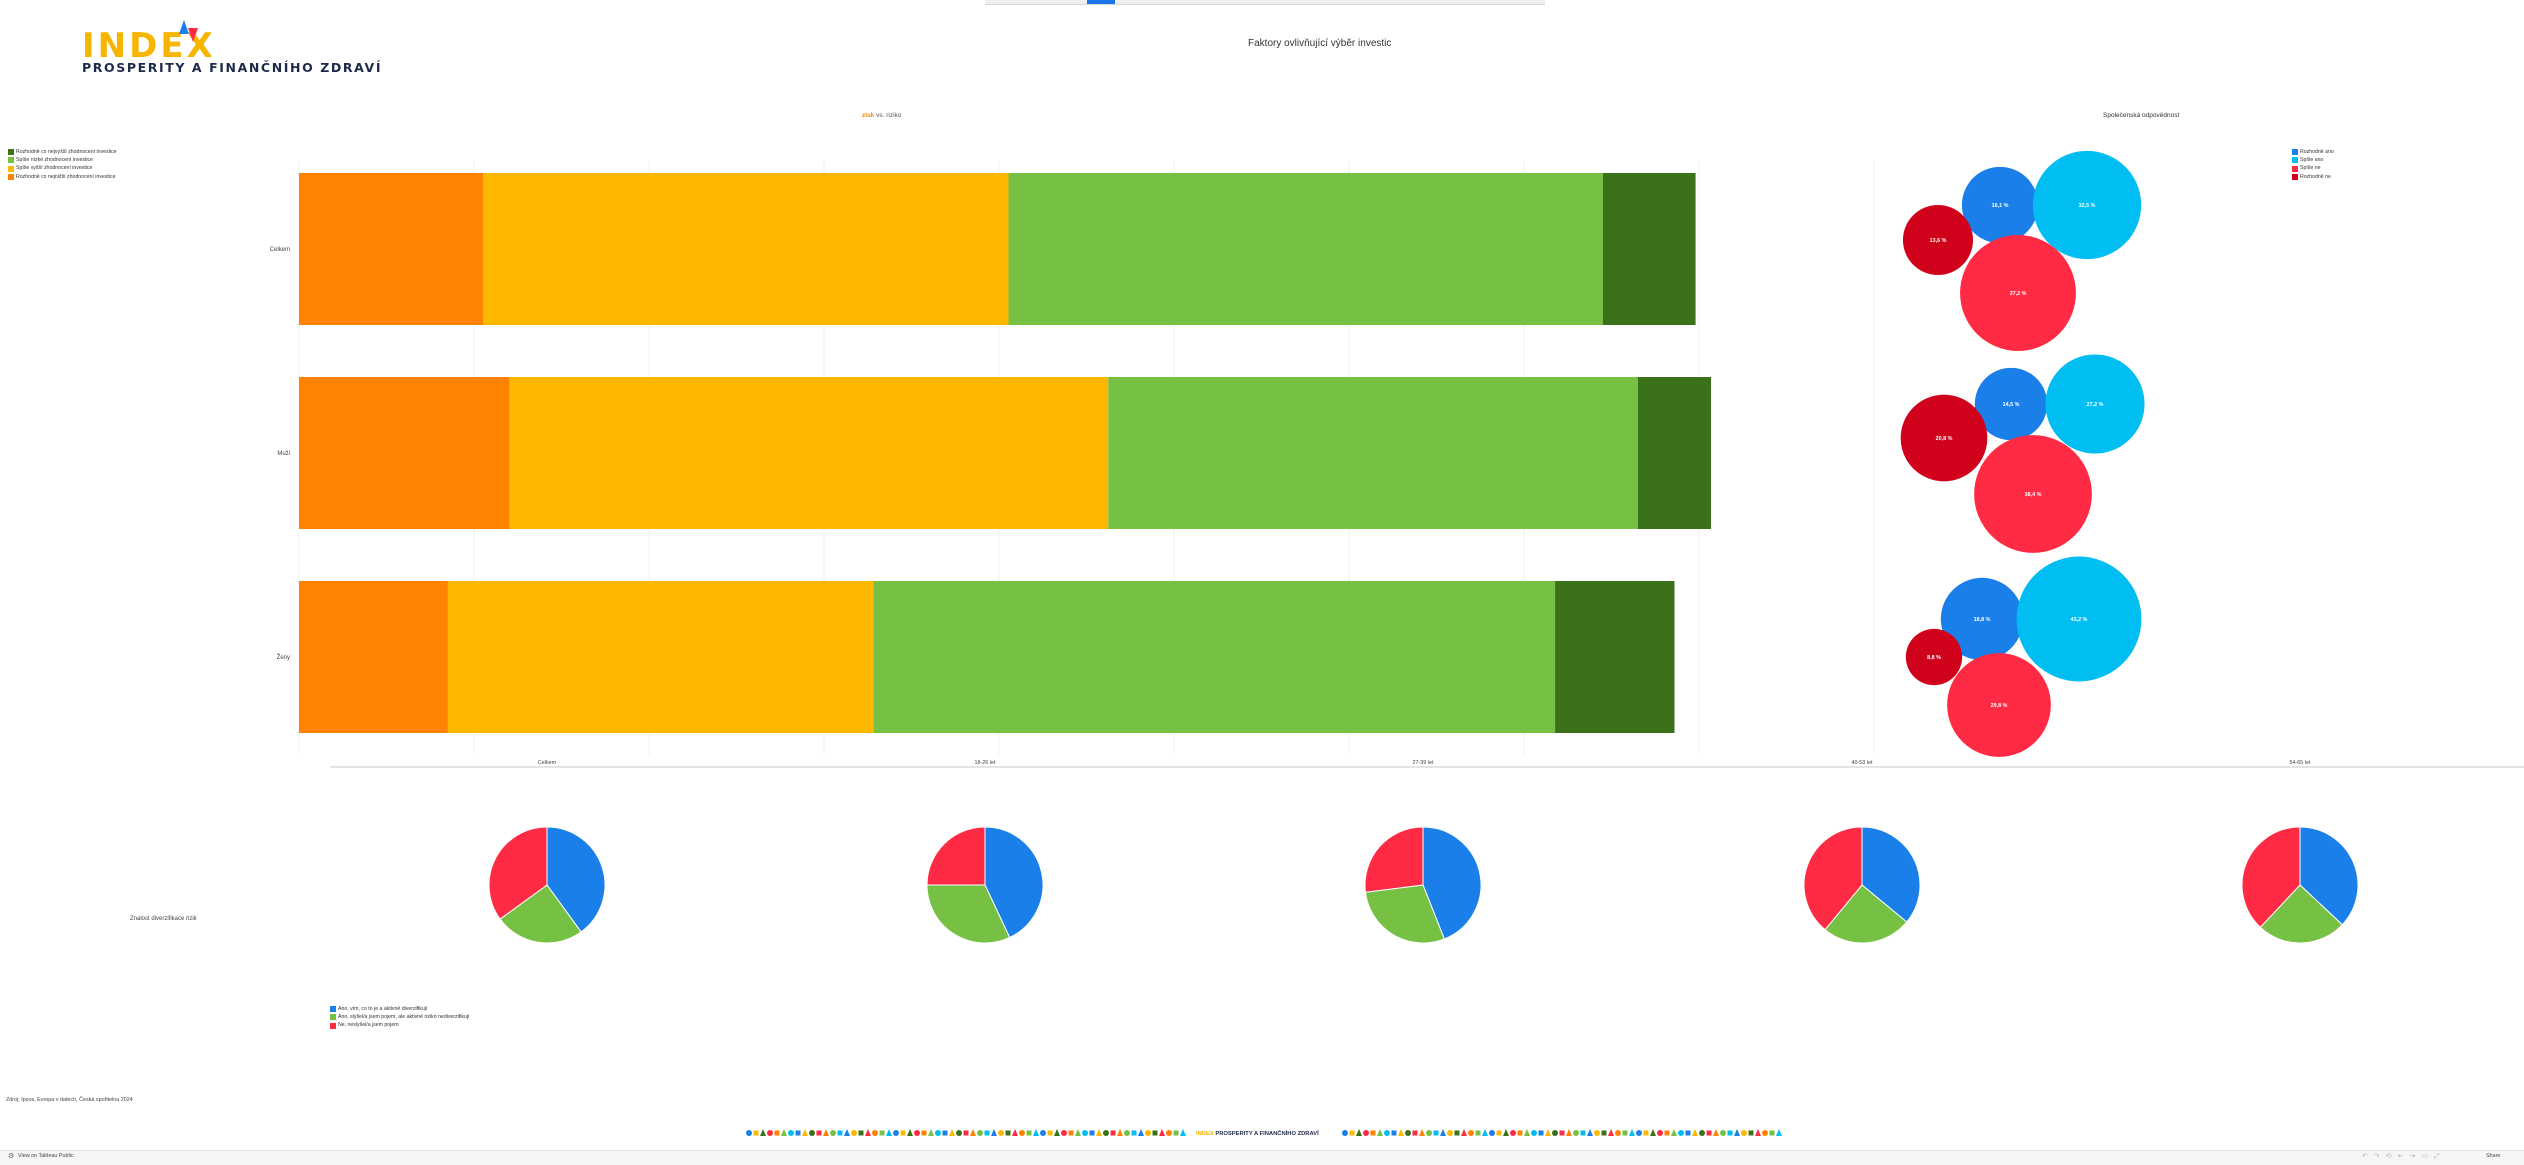 The width and height of the screenshot is (2524, 1165). I want to click on bubble-legend-item: Rozhodně ne, so click(2313, 177).